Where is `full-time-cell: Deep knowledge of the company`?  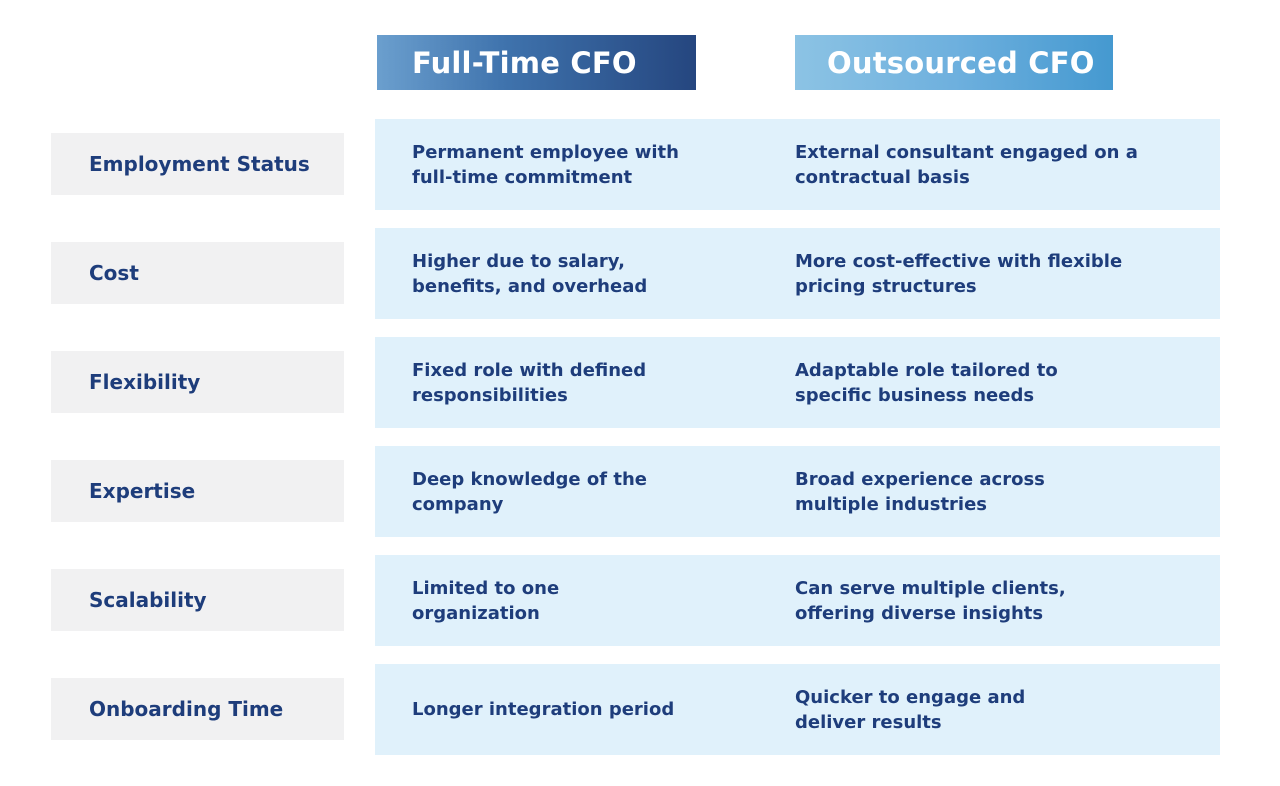 full-time-cell: Deep knowledge of the company is located at coordinates (530, 491).